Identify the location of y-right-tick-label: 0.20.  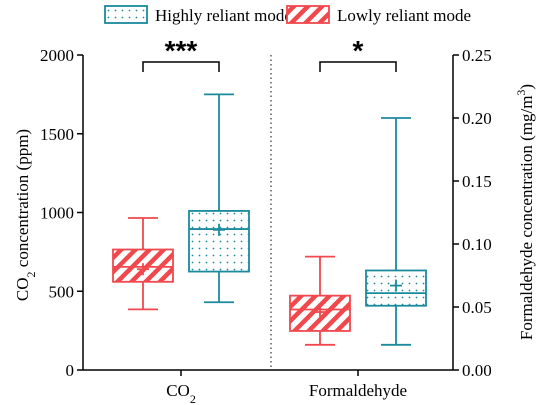
(477, 118).